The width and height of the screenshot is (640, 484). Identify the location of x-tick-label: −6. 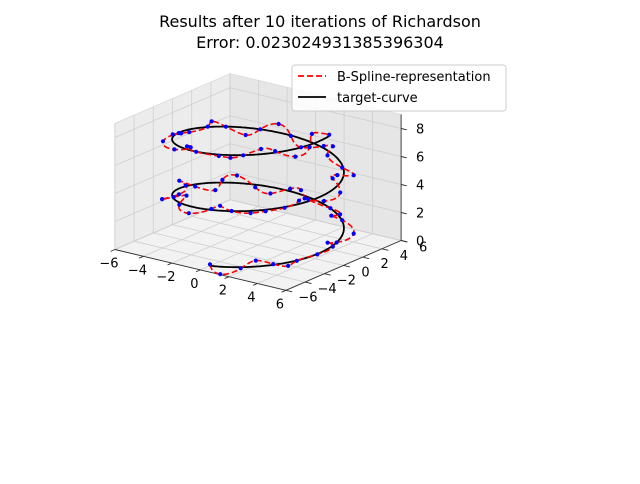
(108, 264).